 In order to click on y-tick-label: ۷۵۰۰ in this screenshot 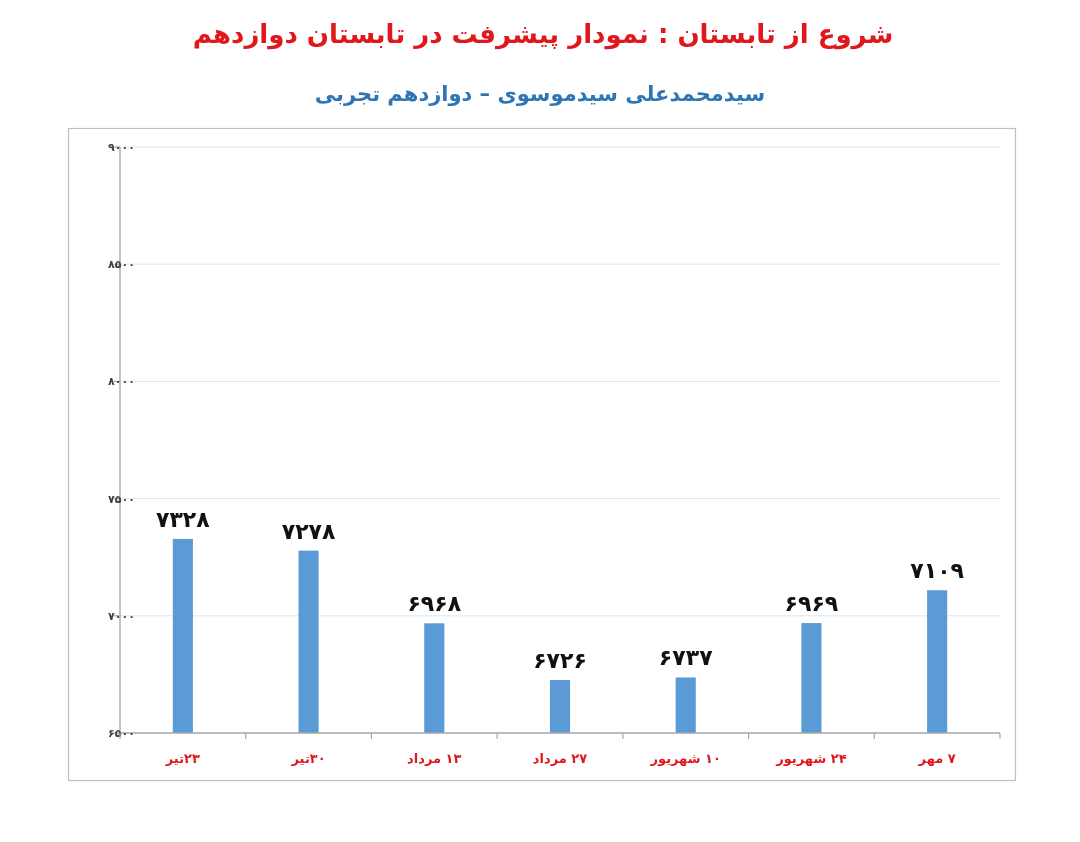, I will do `click(121, 499)`.